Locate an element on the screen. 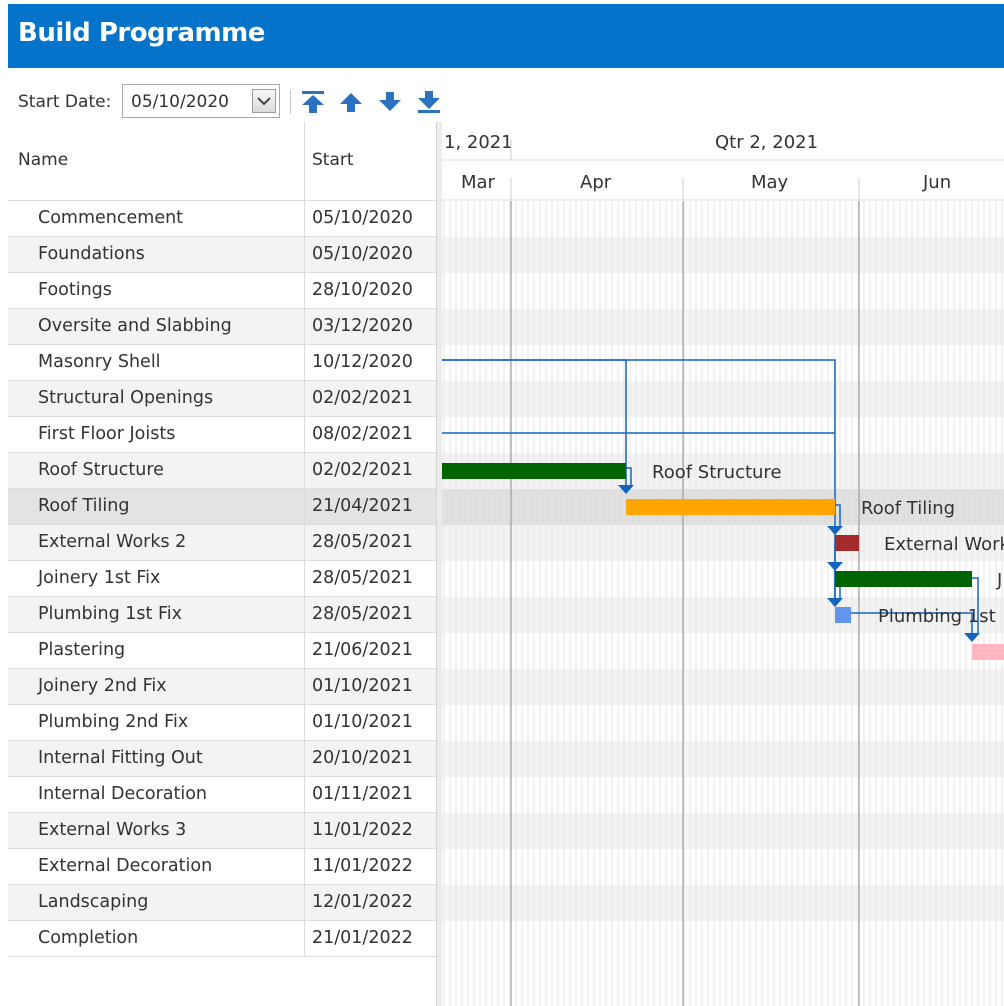  table-row: Masonry Shell 10/12/2020 is located at coordinates (223, 363).